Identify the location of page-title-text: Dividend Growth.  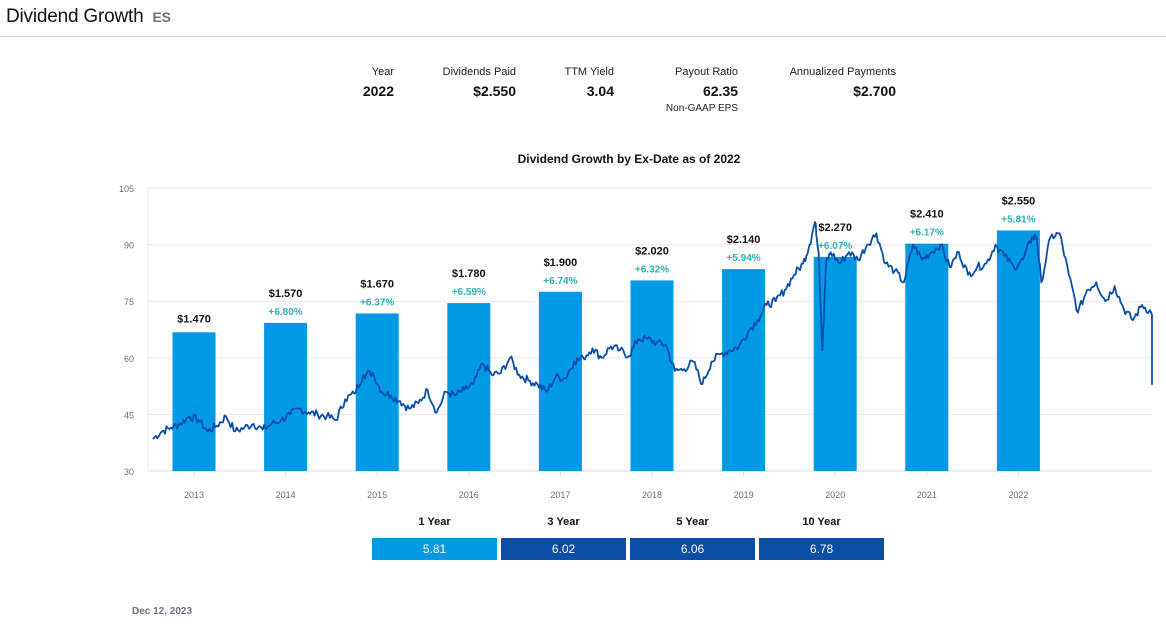
(75, 16).